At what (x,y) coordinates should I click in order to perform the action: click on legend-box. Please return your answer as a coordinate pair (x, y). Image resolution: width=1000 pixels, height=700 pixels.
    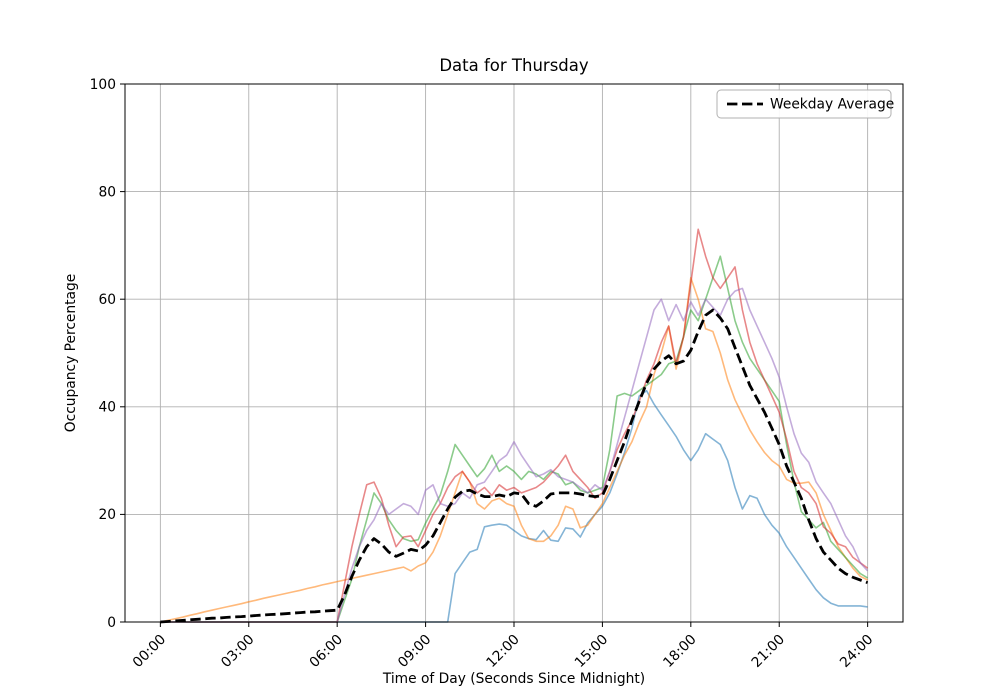
    Looking at the image, I should click on (804, 104).